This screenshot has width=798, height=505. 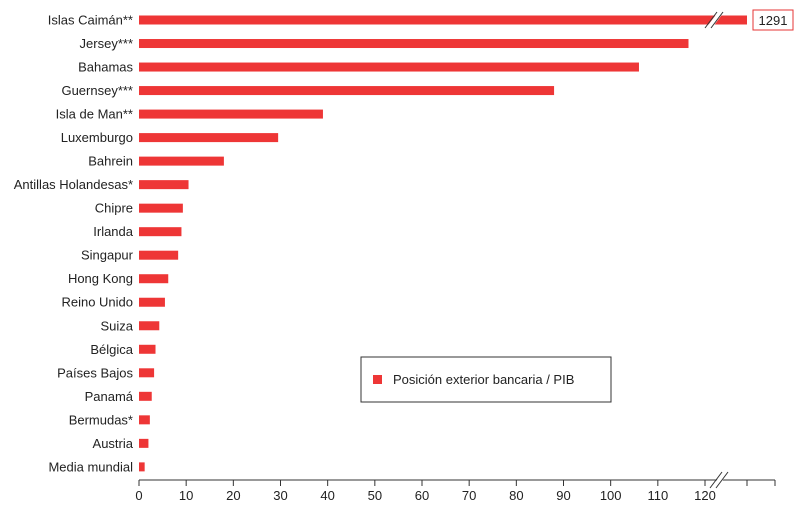 I want to click on category-label: Islas Caimán**, so click(x=90, y=20).